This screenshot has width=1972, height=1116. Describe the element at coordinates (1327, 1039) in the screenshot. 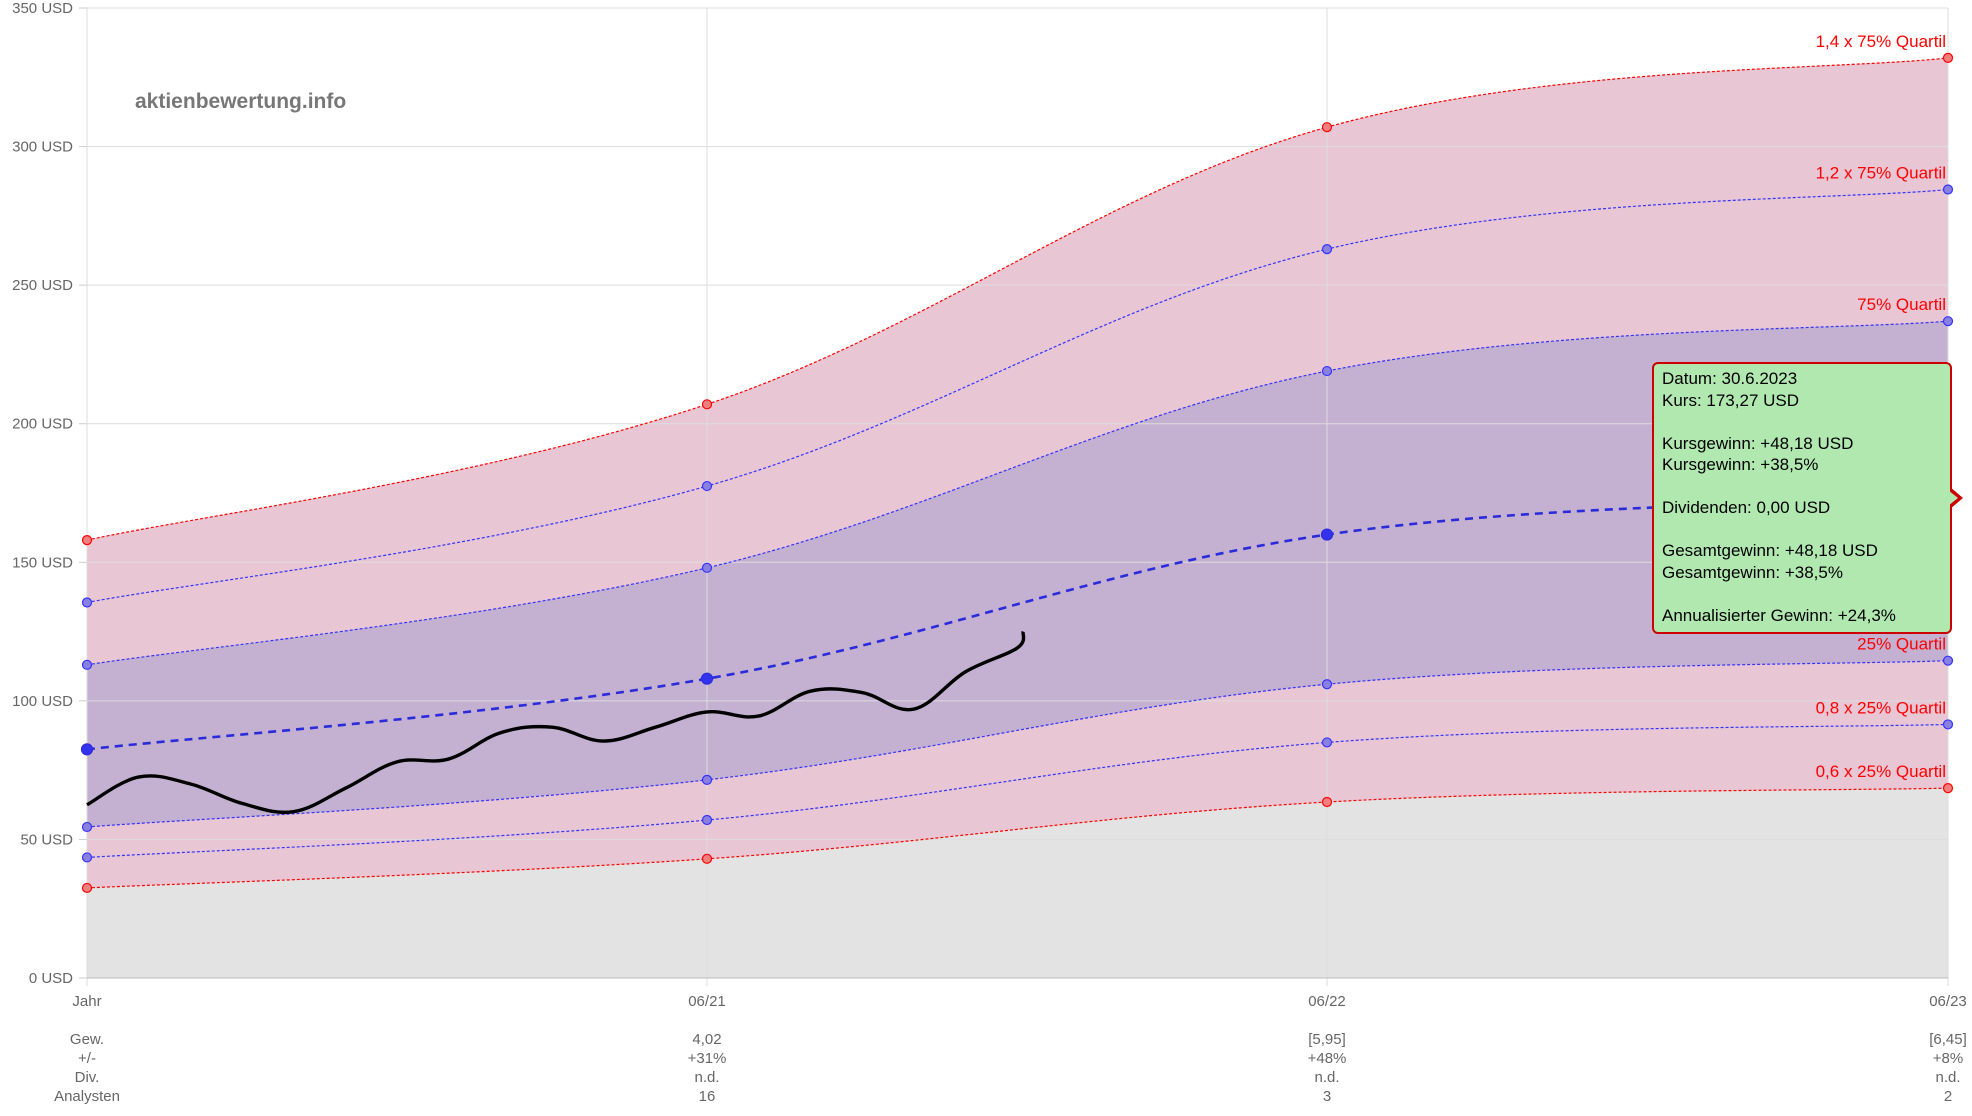

I see `footer-cell: [5,95]` at that location.